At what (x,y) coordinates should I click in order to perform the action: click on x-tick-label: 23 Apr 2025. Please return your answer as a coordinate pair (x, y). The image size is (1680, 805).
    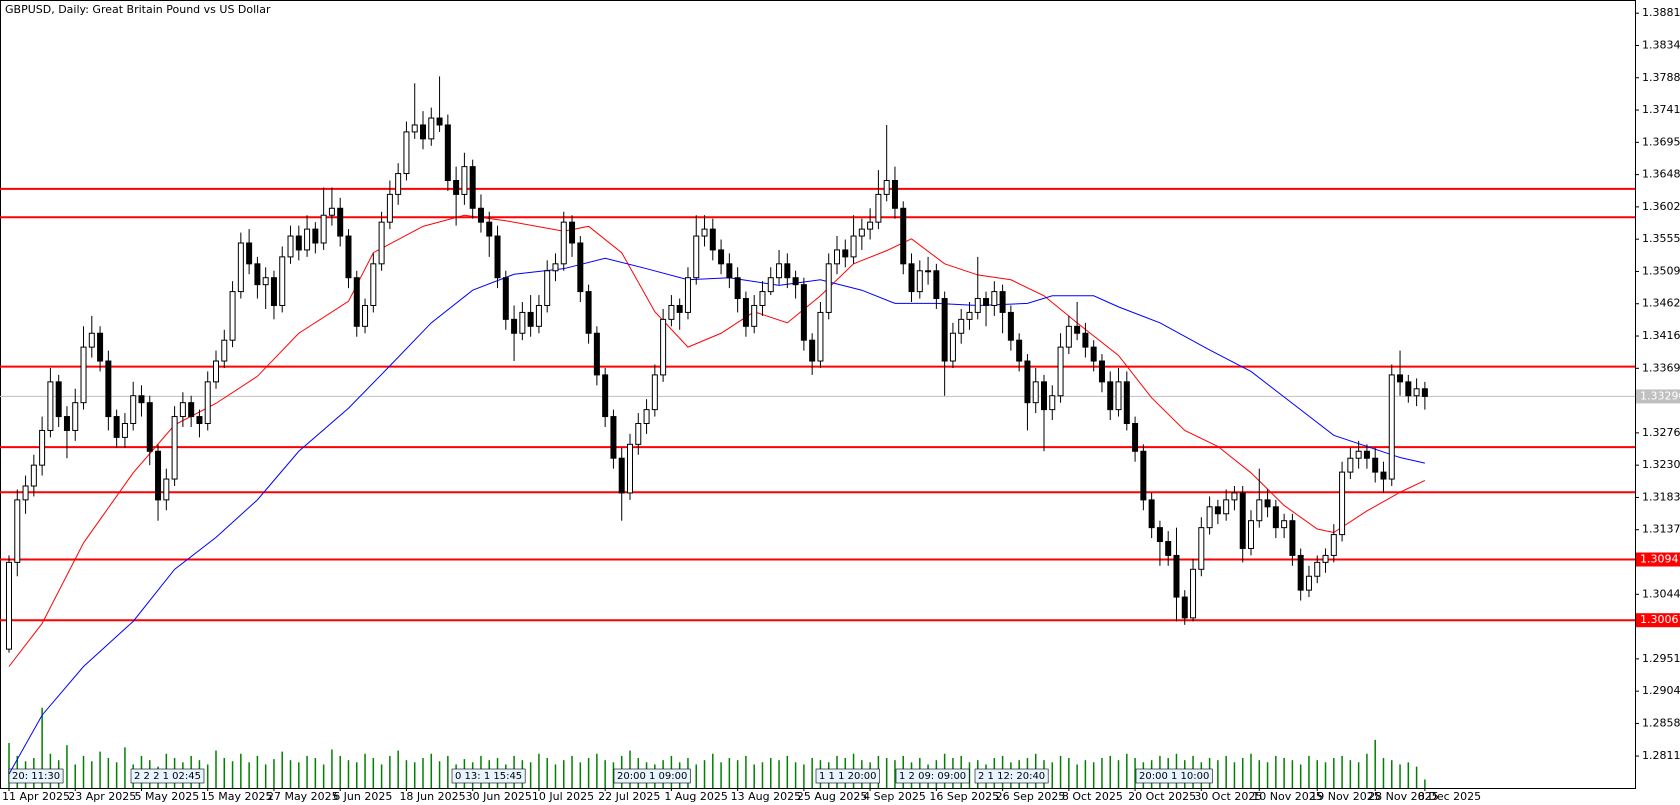
    Looking at the image, I should click on (102, 796).